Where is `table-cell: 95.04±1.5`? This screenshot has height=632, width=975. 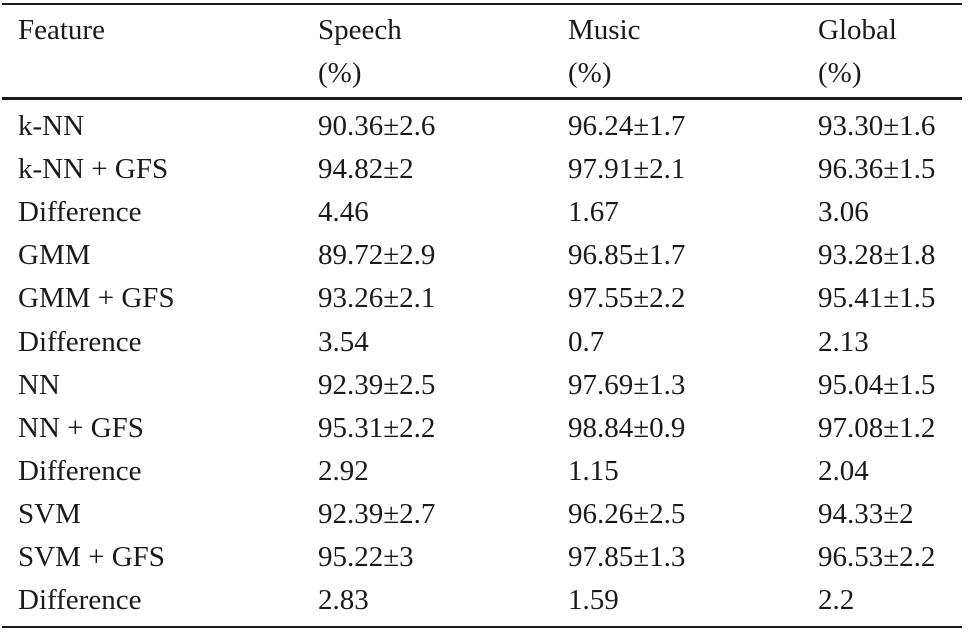
table-cell: 95.04±1.5 is located at coordinates (877, 384).